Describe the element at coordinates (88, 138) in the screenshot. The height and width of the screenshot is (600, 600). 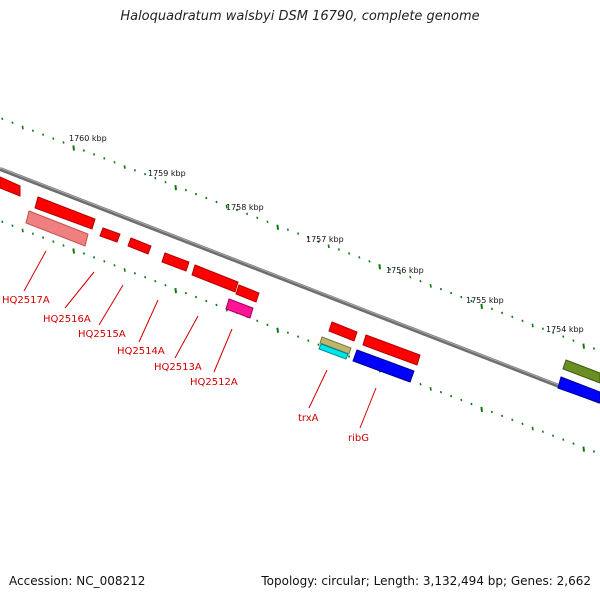
I see `kbp-label-1760: 1760 kbp` at that location.